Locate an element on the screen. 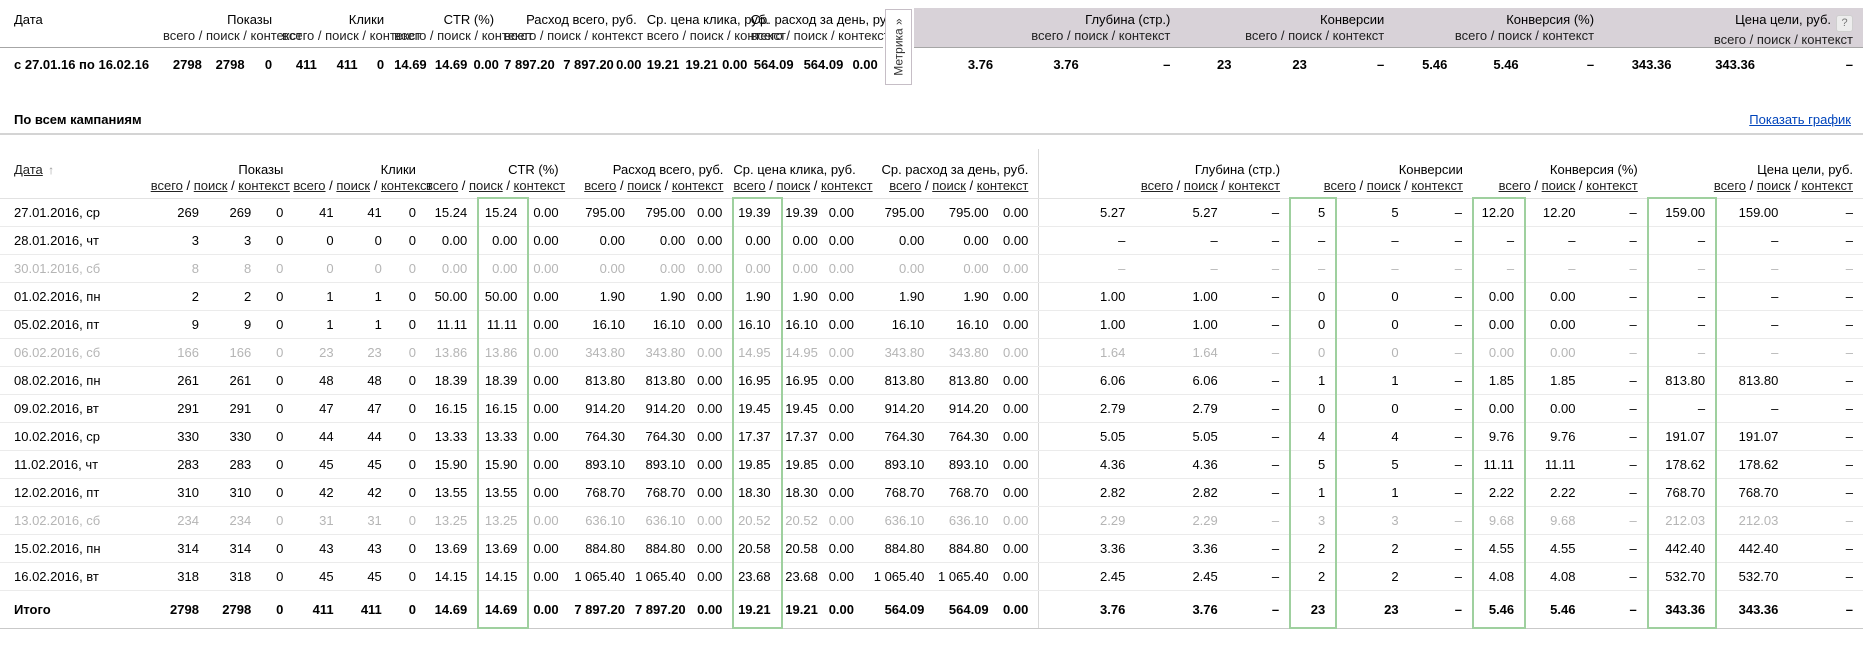 The width and height of the screenshot is (1863, 667). help-icon: ? is located at coordinates (1844, 23).